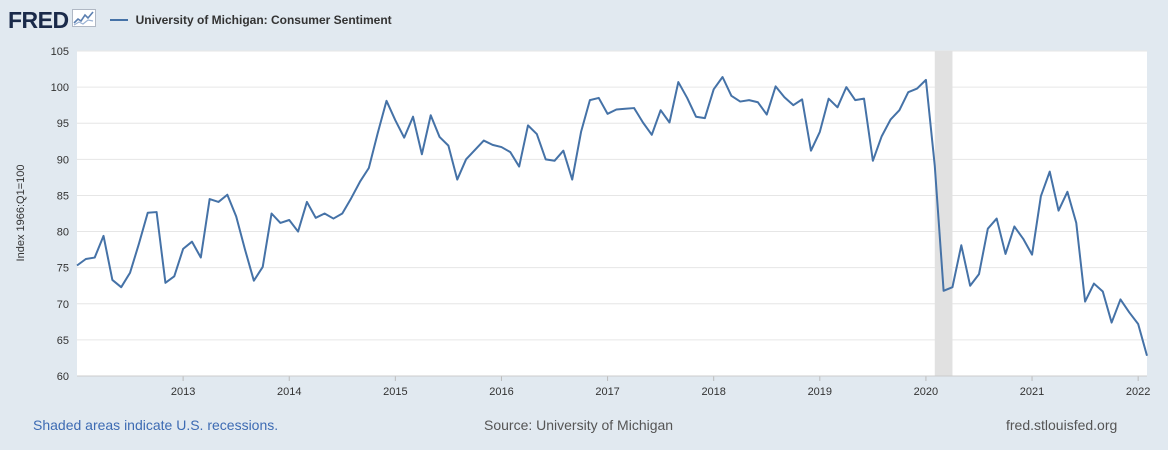 The image size is (1168, 450). I want to click on x-tick-label: 2019, so click(820, 392).